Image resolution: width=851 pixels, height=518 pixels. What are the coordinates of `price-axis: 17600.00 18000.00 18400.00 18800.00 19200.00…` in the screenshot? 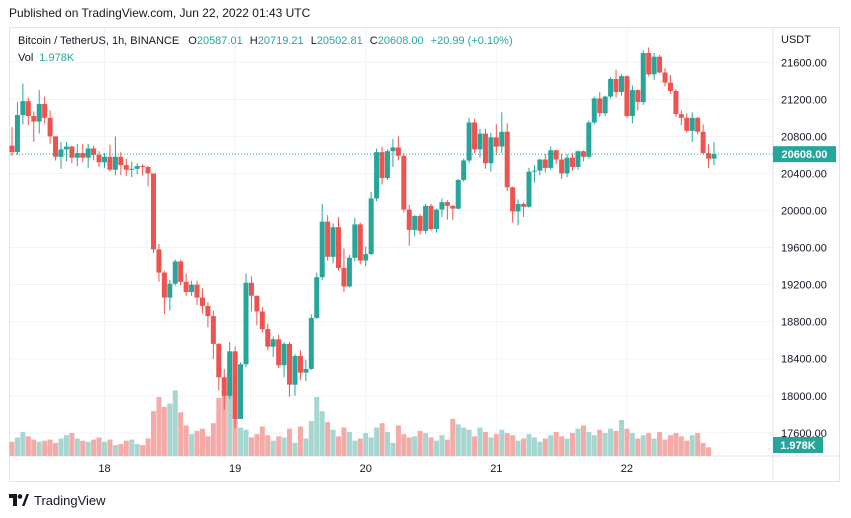 It's located at (804, 248).